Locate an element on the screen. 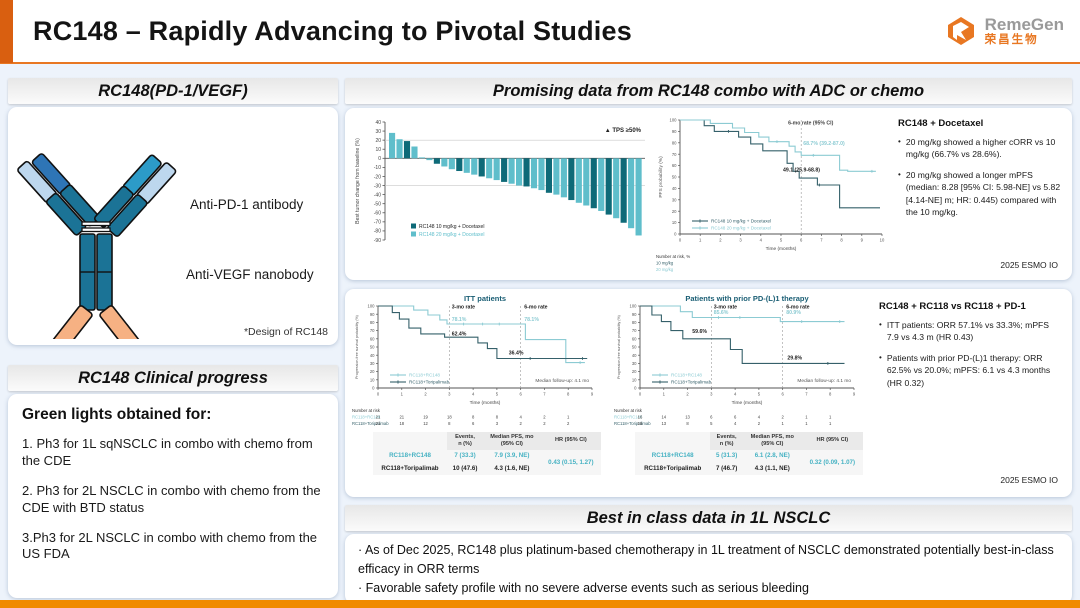 The width and height of the screenshot is (1080, 608). svg-text: Time (months) is located at coordinates (485, 403).